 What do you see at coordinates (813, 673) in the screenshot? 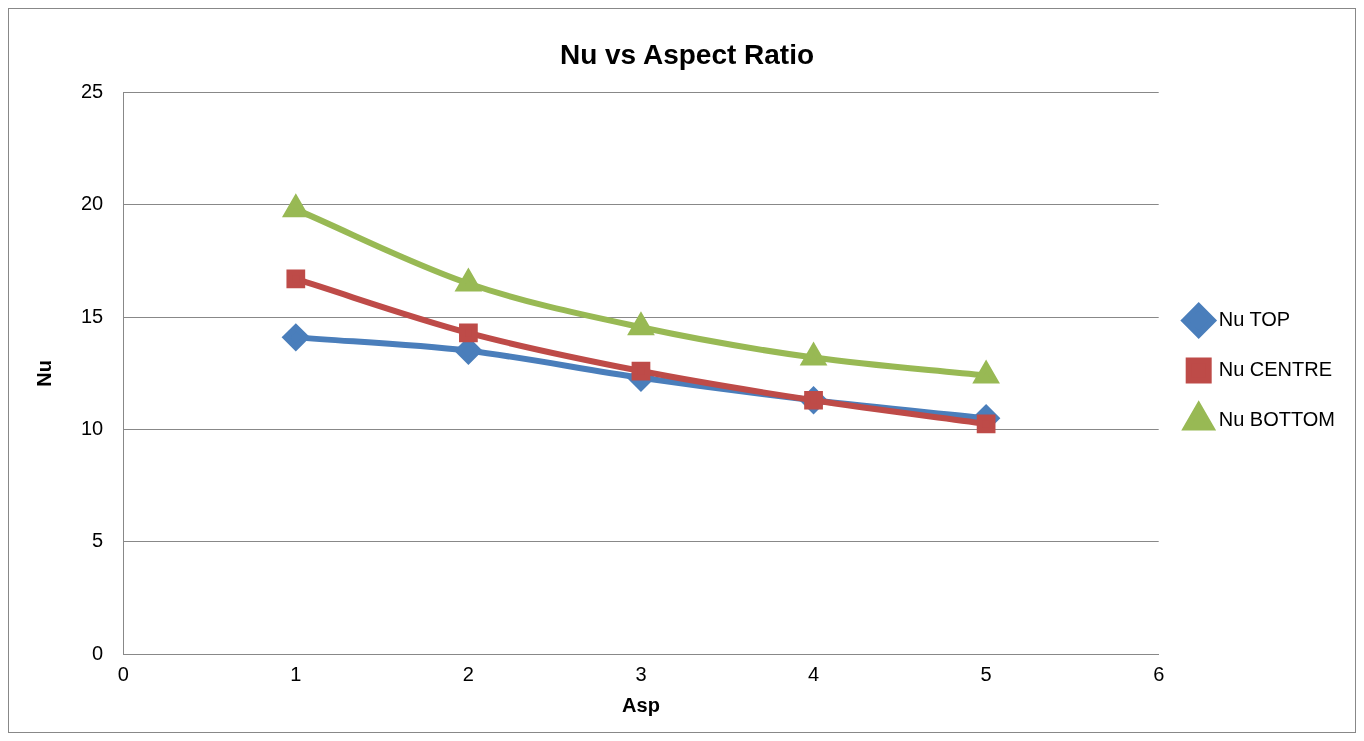
I see `x-tick-label: 4` at bounding box center [813, 673].